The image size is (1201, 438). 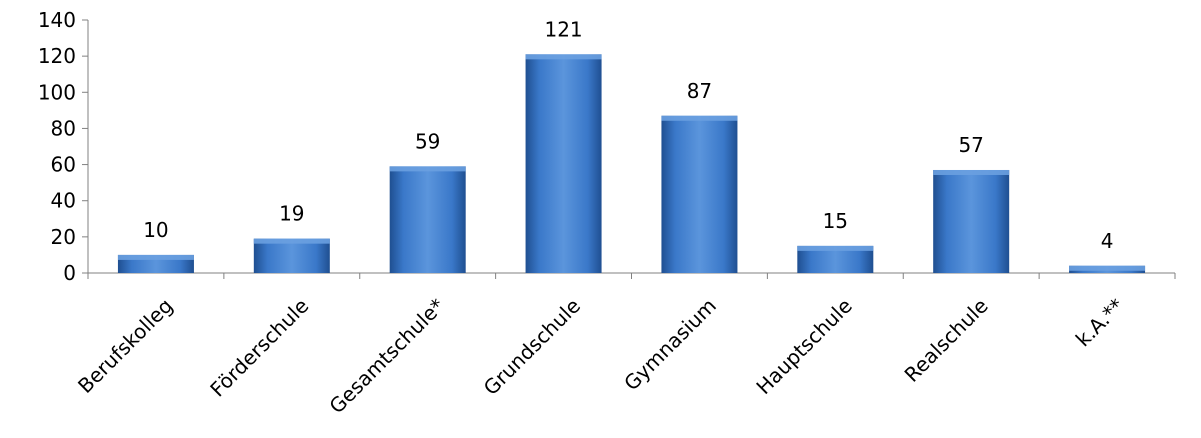 What do you see at coordinates (259, 348) in the screenshot?
I see `x-category-label: Förderschule` at bounding box center [259, 348].